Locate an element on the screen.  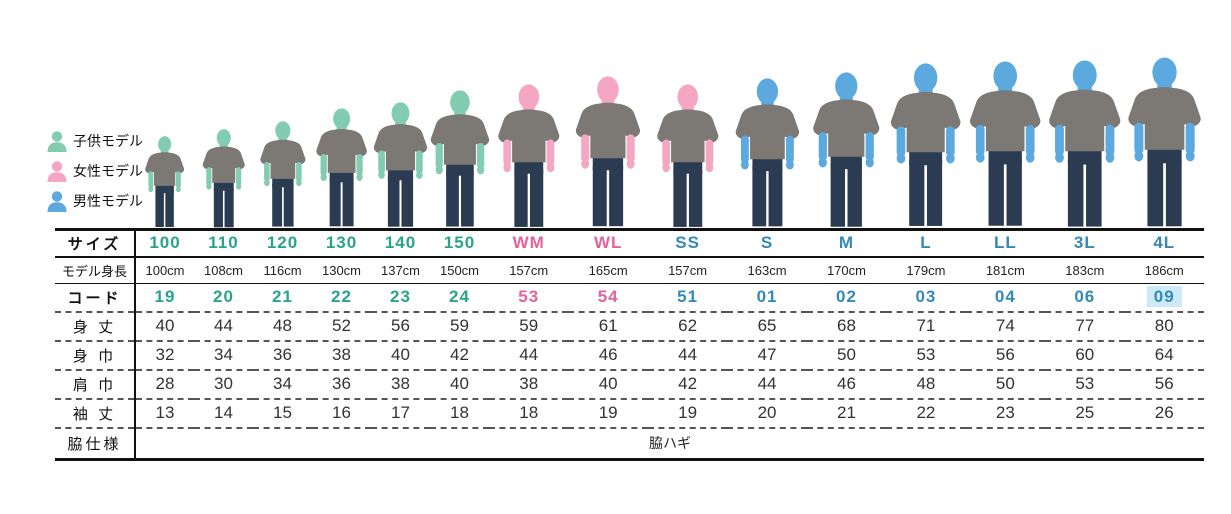
sleeve-length-cell: 15 is located at coordinates (282, 412).